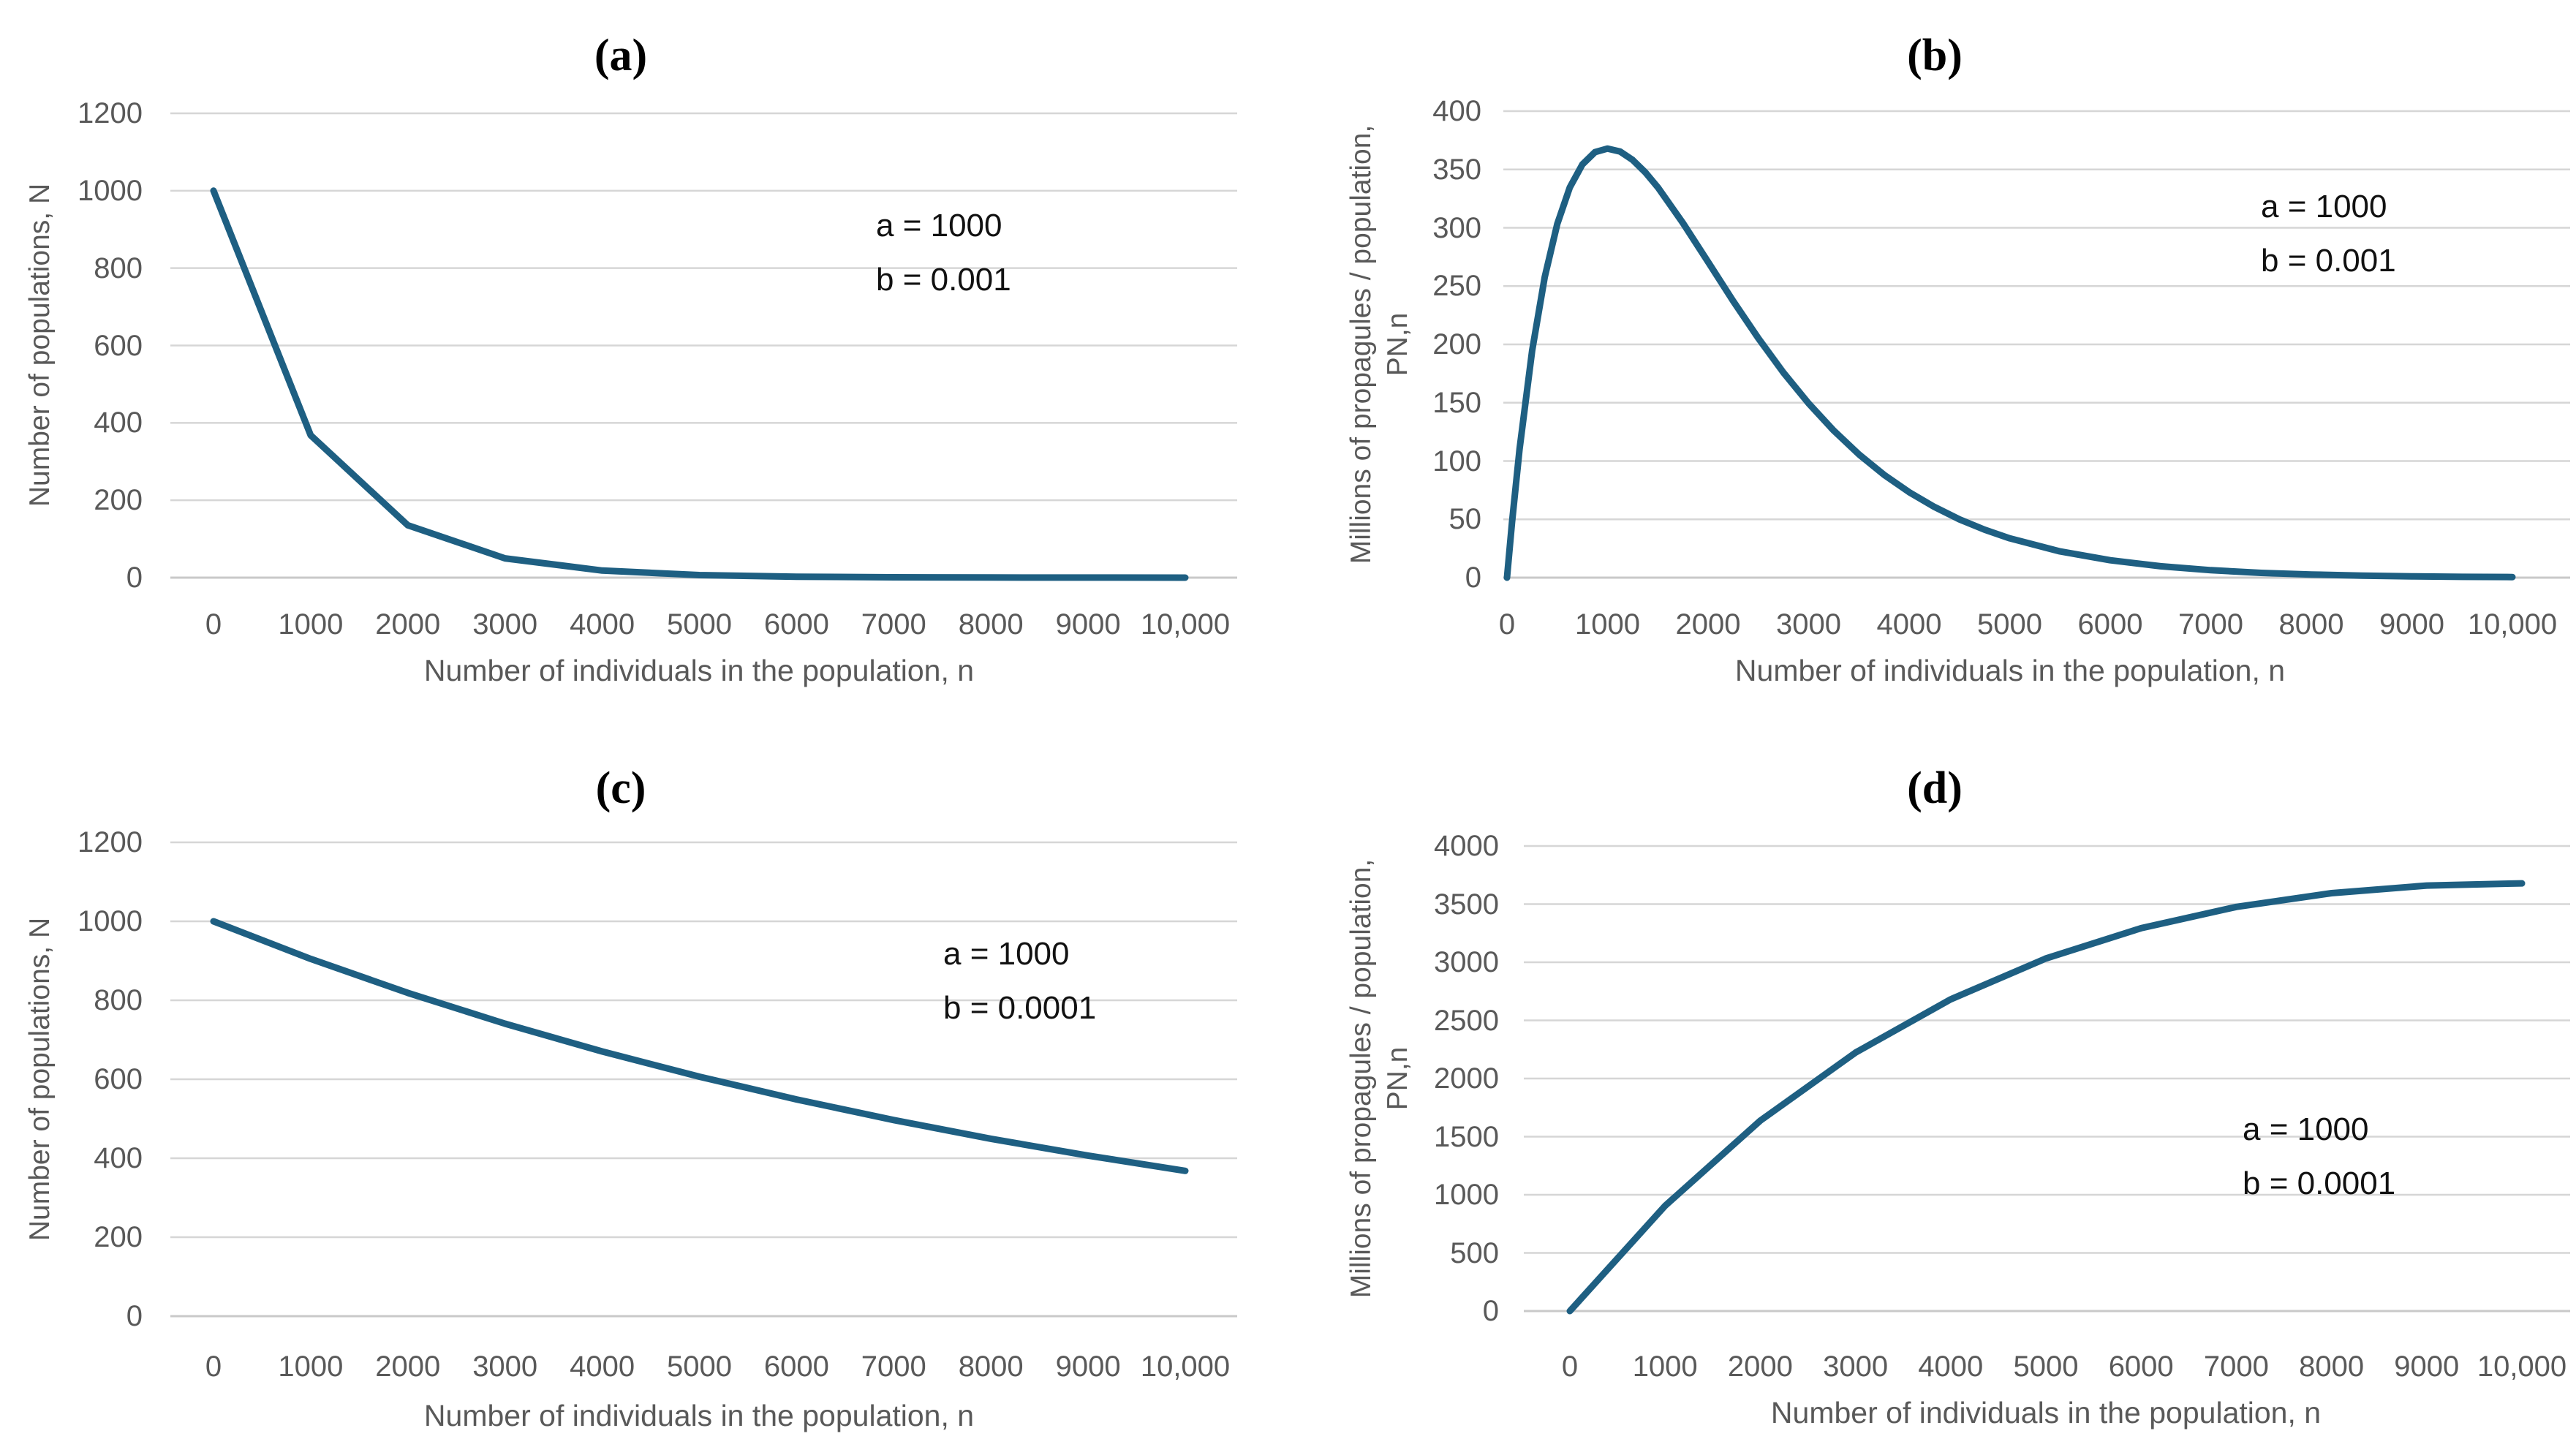 The image size is (2576, 1439). Describe the element at coordinates (110, 113) in the screenshot. I see `panel-a-y-tick: 1200` at that location.